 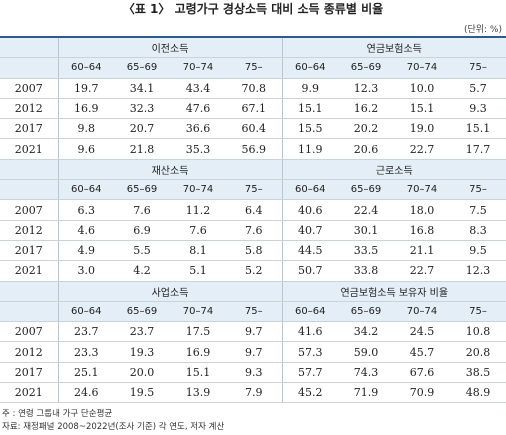 I want to click on cell: 19.3, so click(x=142, y=352).